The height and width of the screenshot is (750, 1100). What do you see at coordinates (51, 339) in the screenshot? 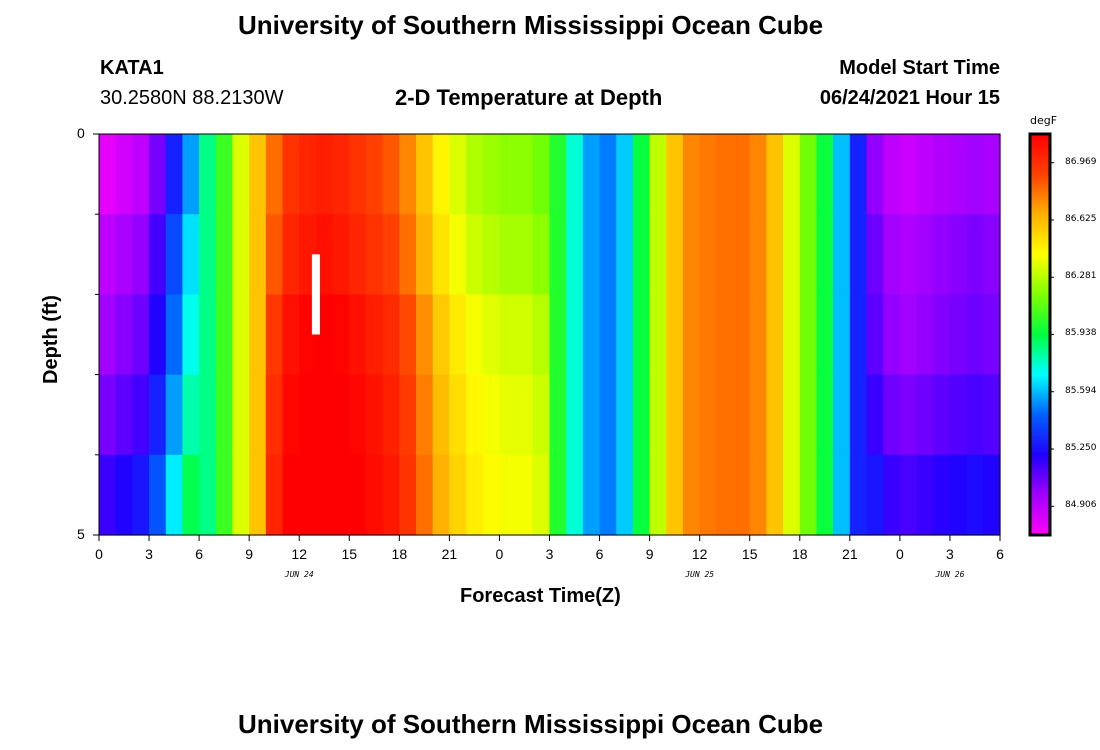
I see `y-axis-label: Depth (ft)` at bounding box center [51, 339].